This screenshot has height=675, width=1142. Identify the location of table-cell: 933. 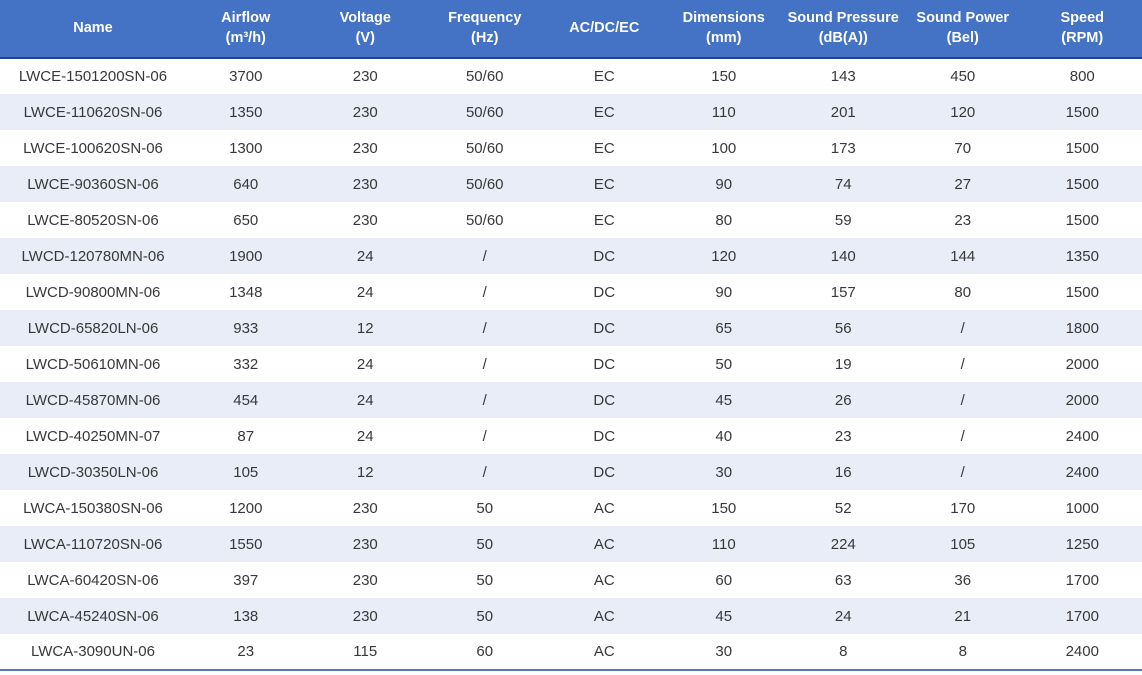
(246, 328).